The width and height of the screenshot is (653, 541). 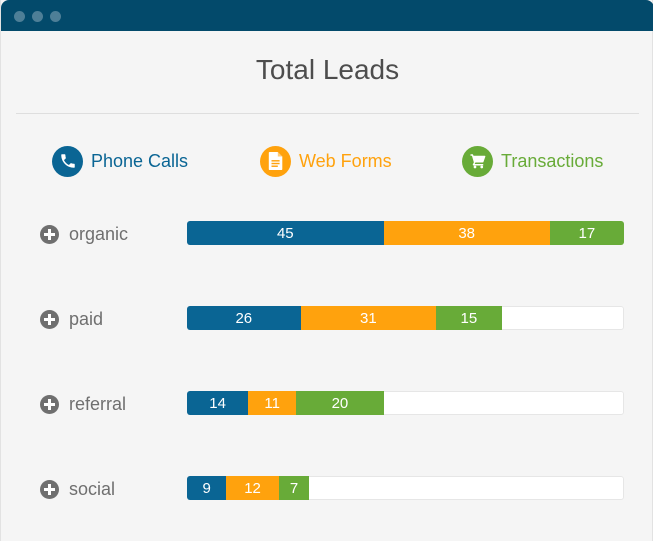 I want to click on title-divider, so click(x=327, y=113).